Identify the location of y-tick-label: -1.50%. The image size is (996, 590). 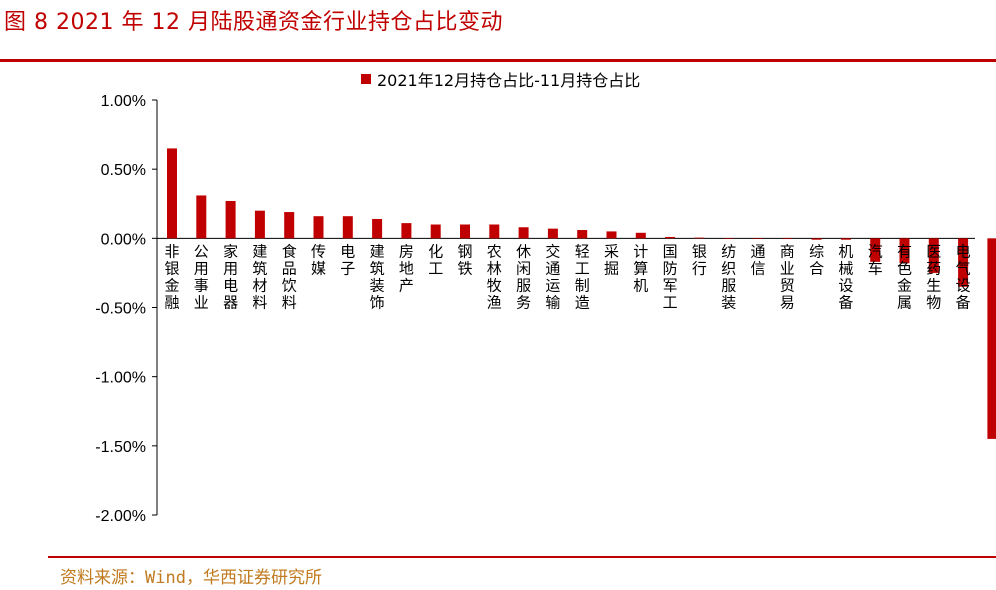
(120, 447).